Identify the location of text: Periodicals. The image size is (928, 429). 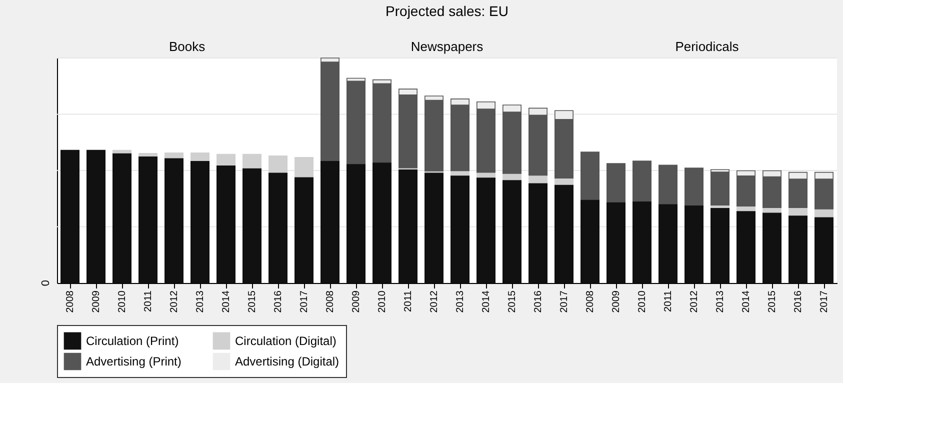
(707, 46).